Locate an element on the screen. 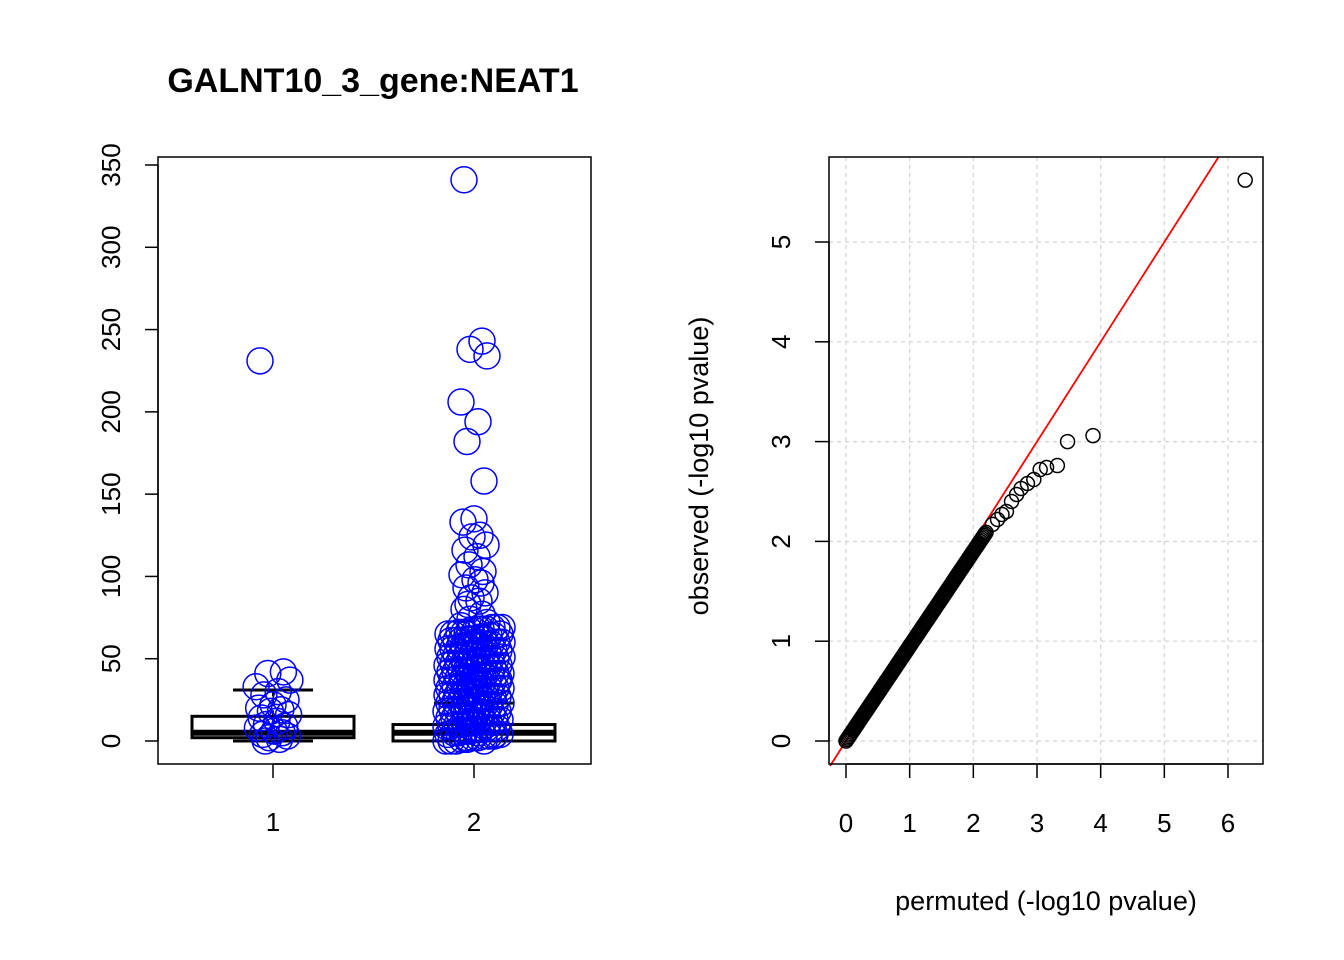 This screenshot has height=960, width=1344. y-tick-label: 5 is located at coordinates (781, 242).